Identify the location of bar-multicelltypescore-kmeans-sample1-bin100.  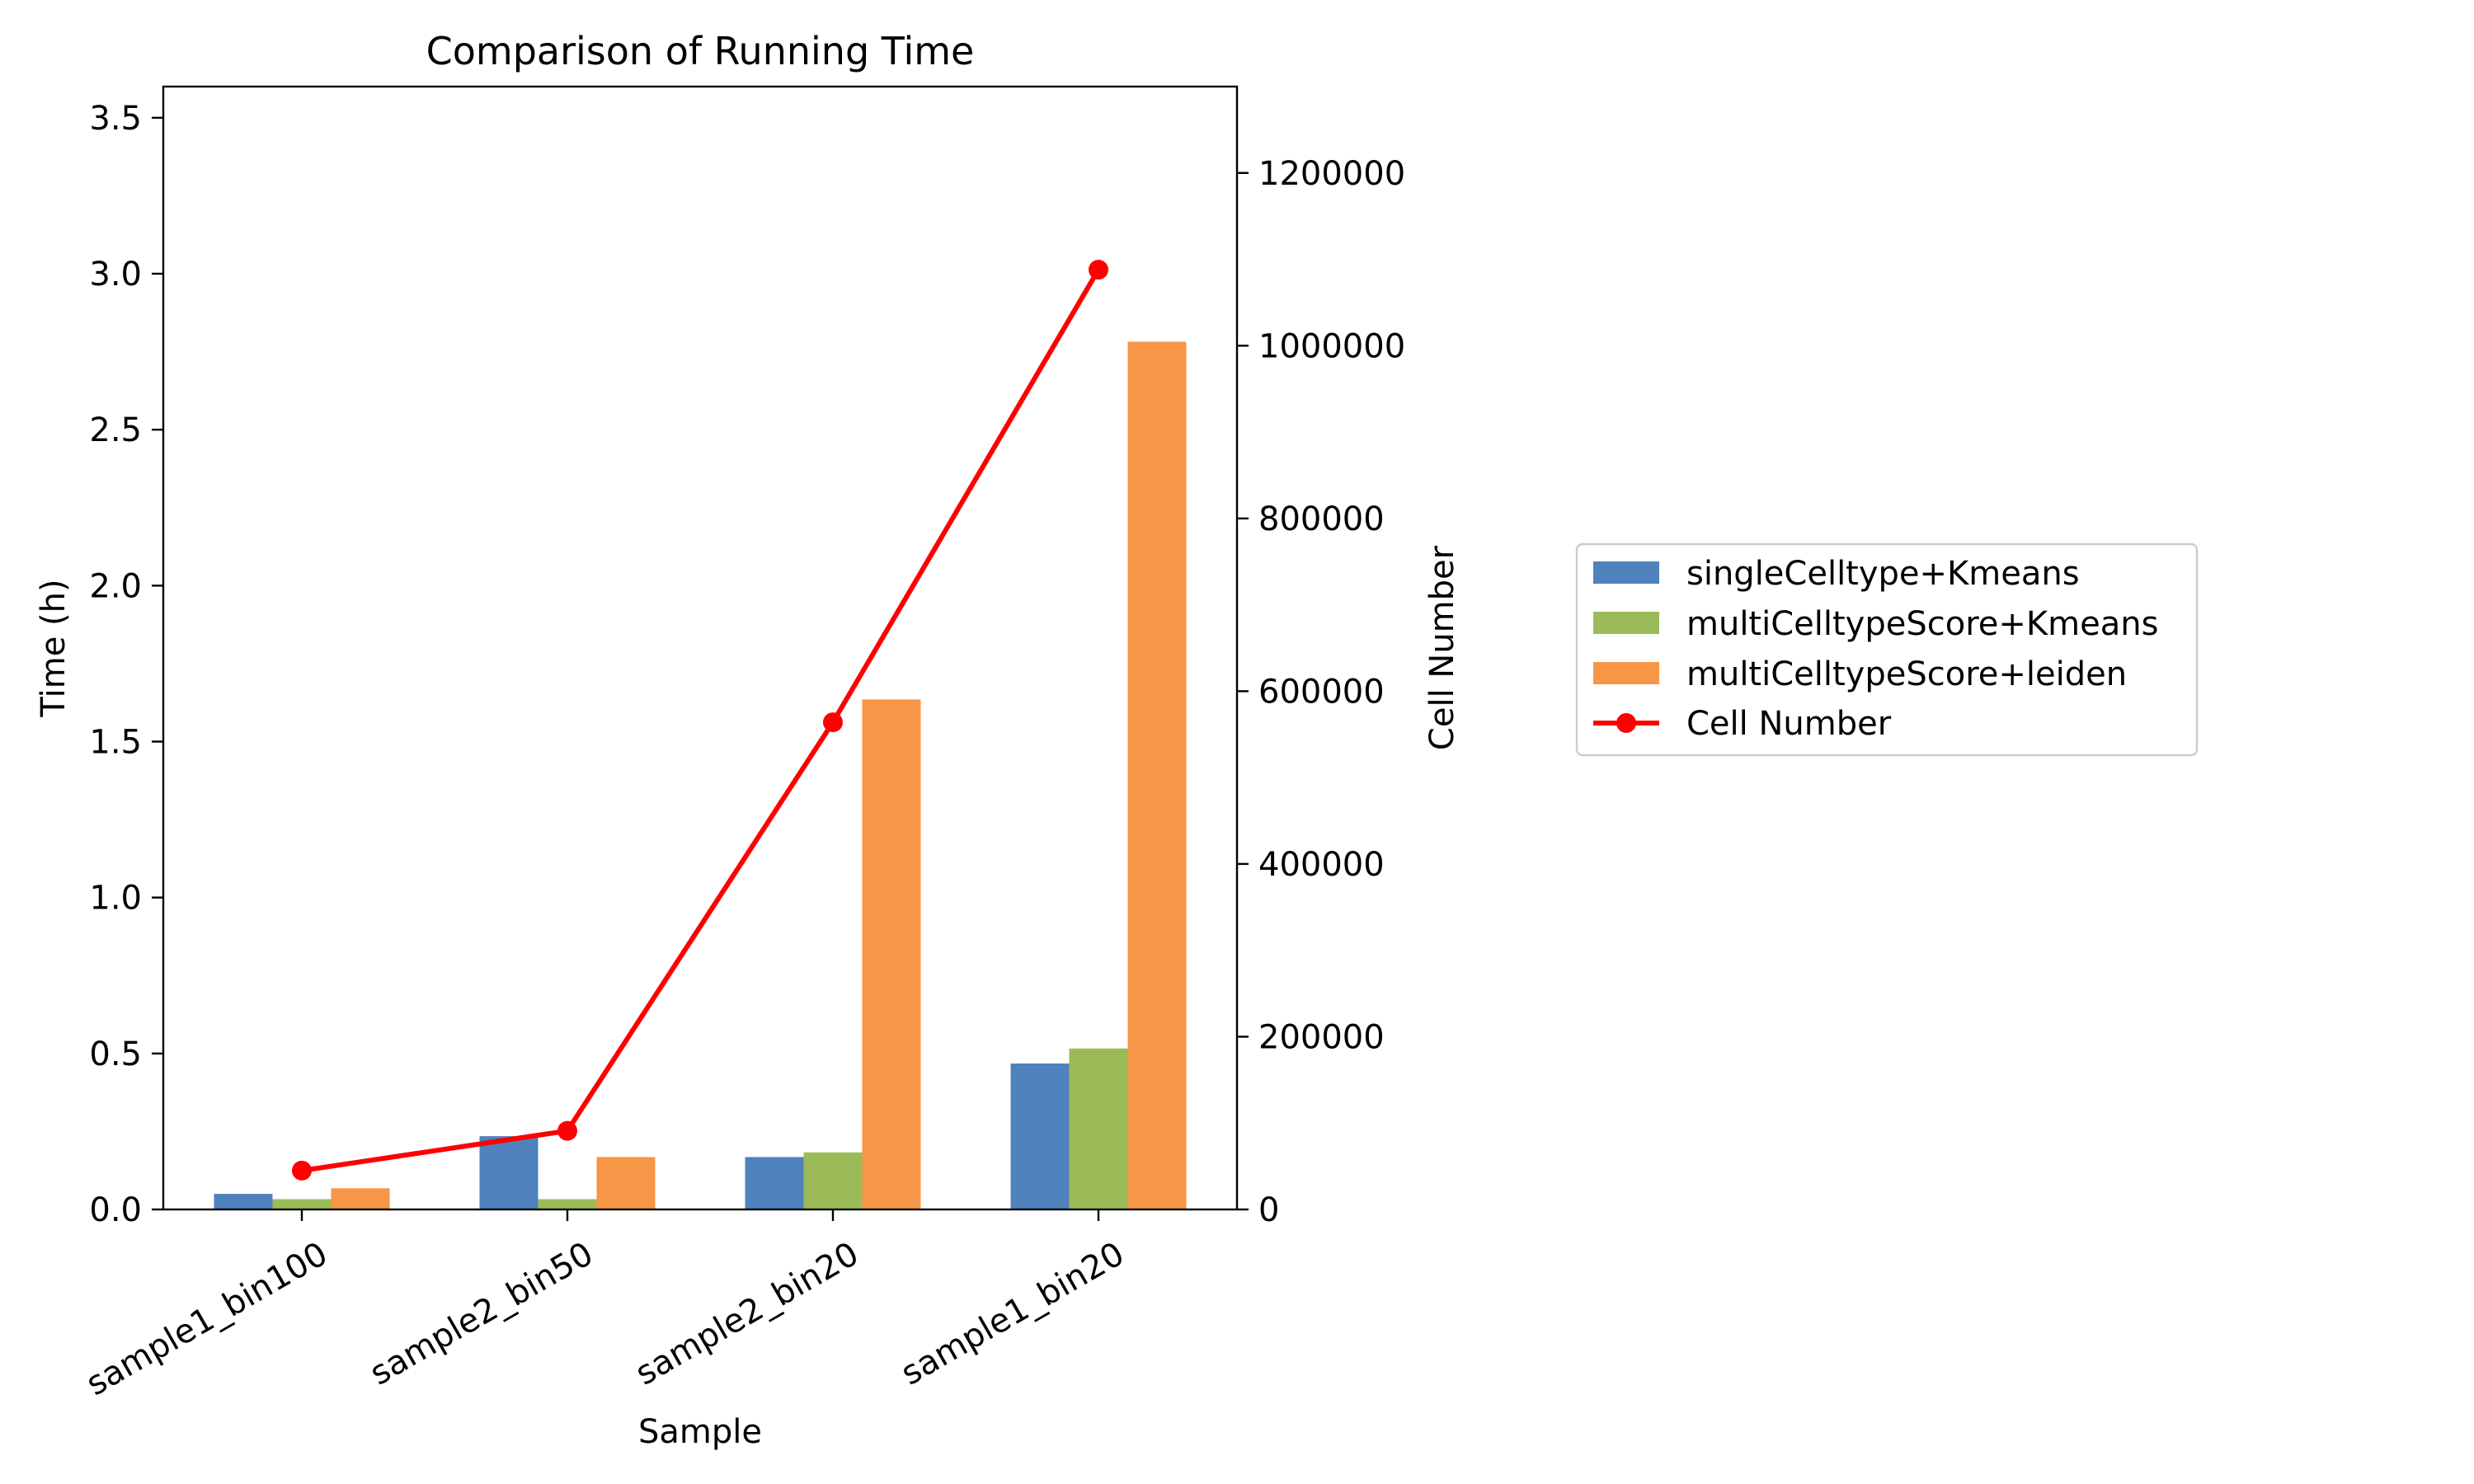
(302, 1204).